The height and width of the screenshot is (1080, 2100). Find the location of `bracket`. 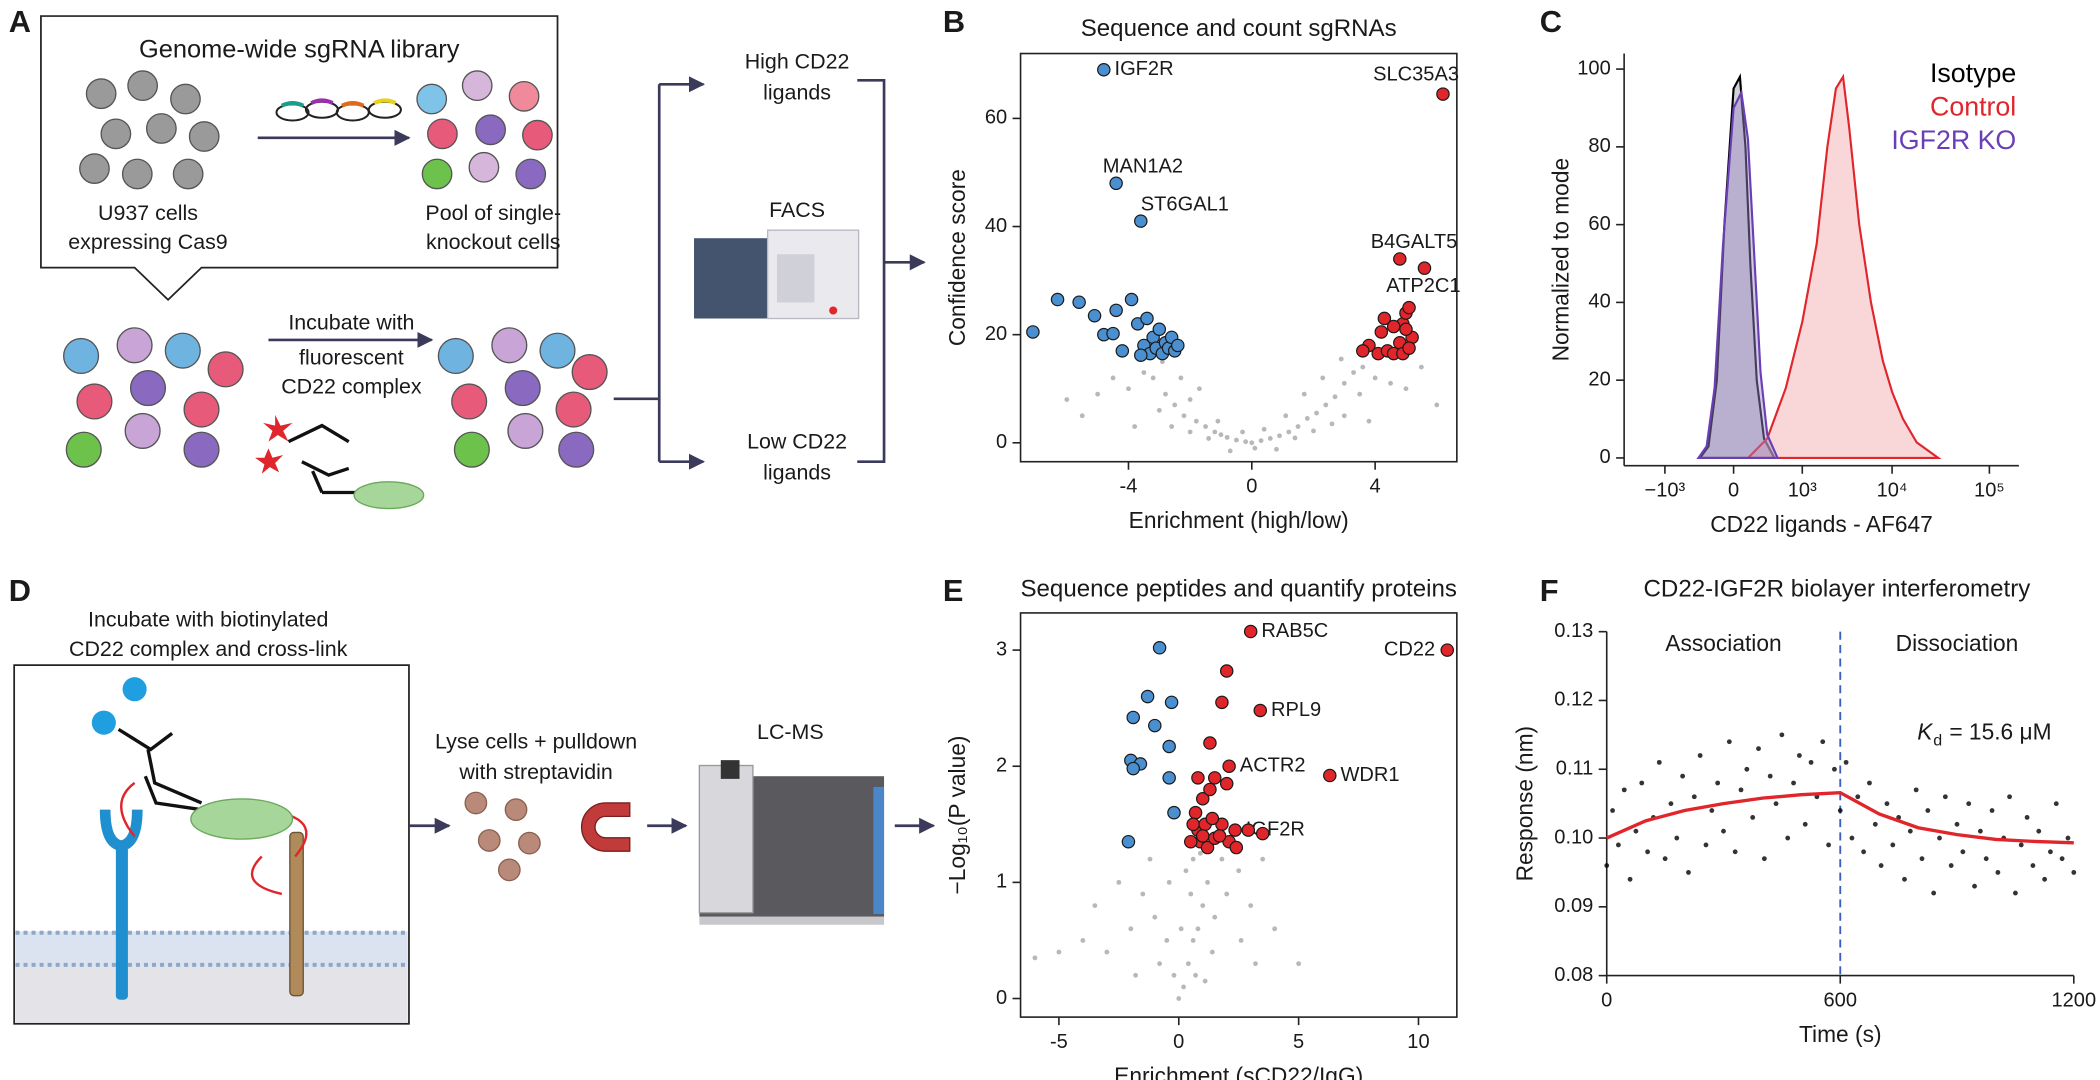

bracket is located at coordinates (871, 271).